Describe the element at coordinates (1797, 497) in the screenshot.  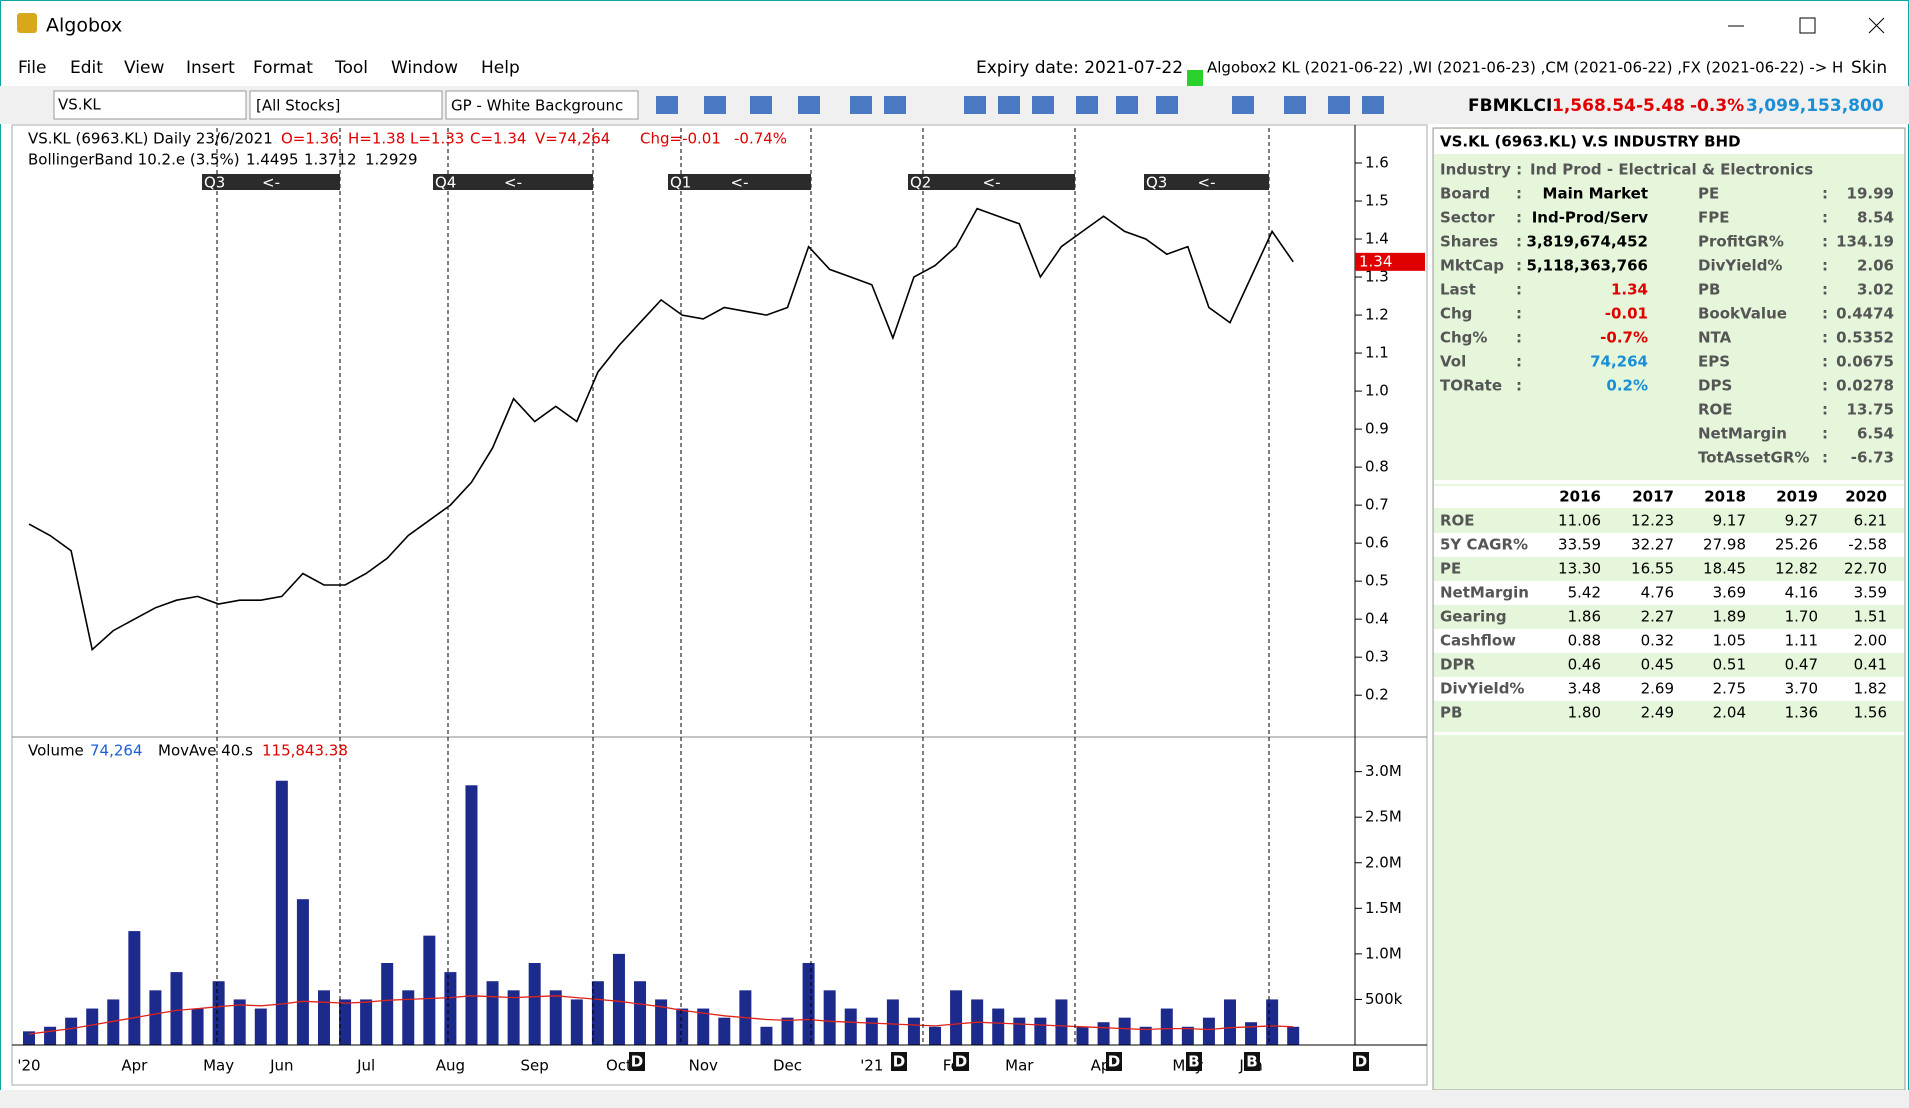
I see `year-header: 2019` at that location.